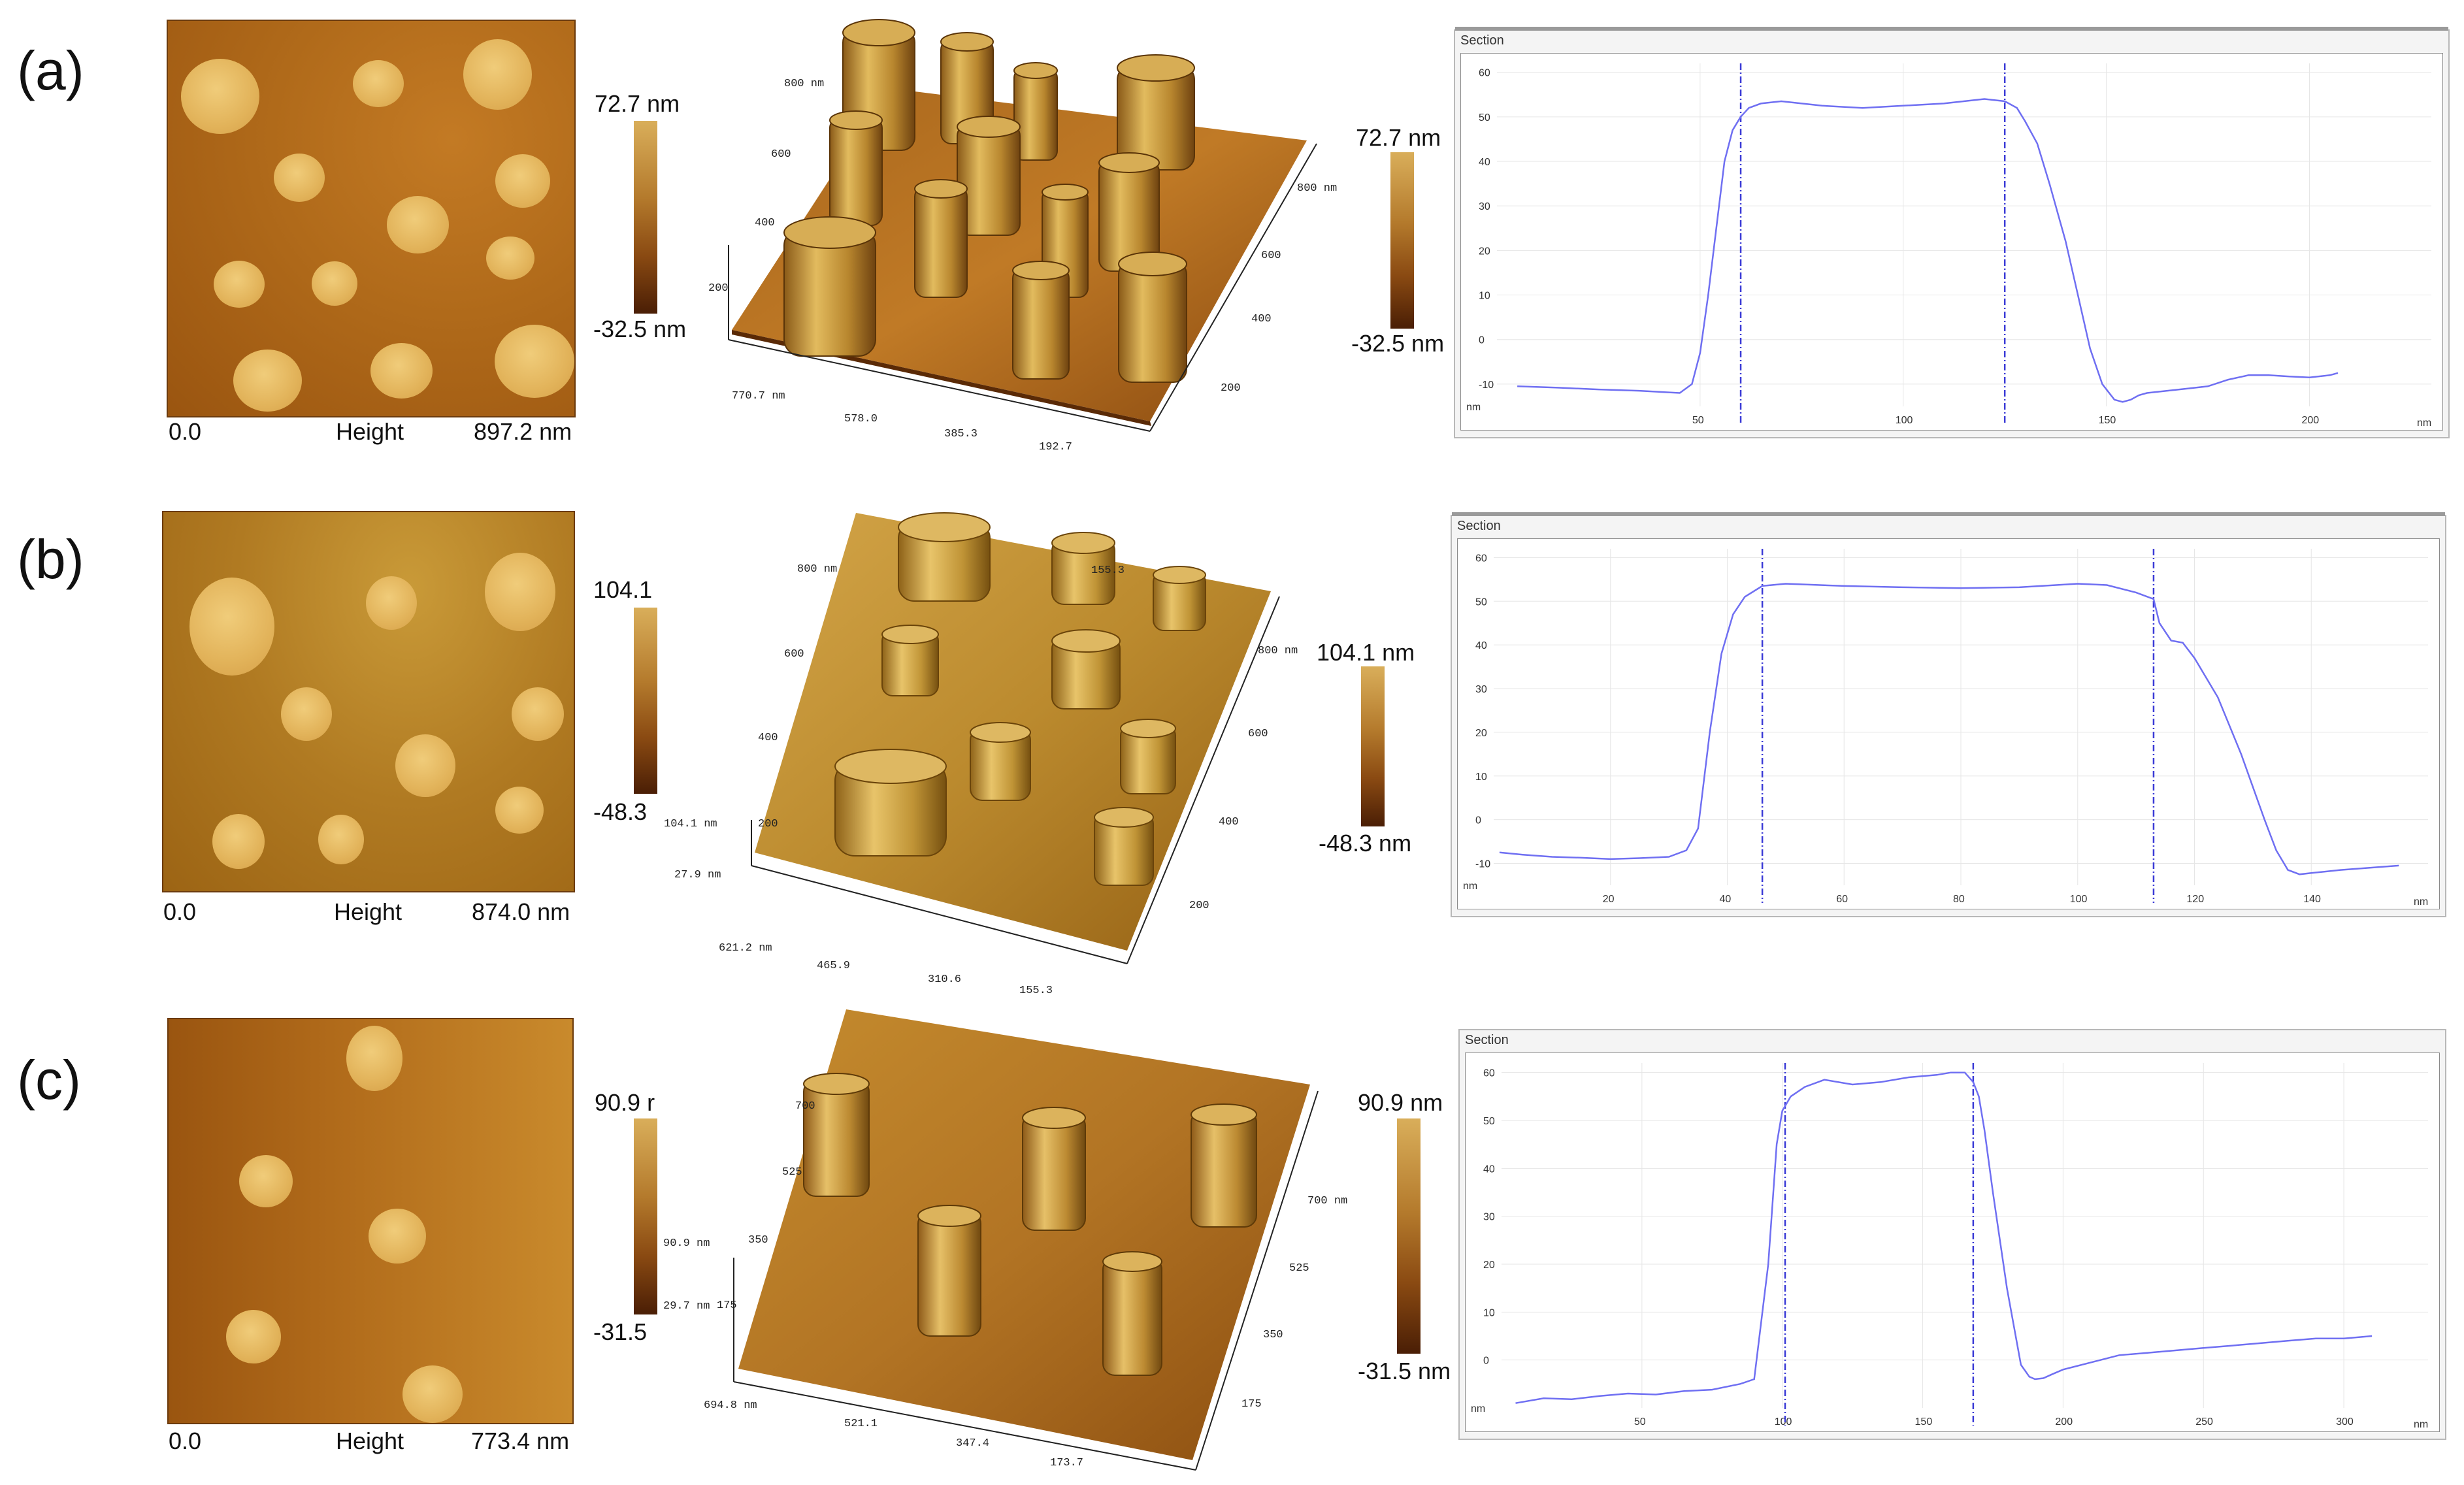 This screenshot has width=2464, height=1485. Describe the element at coordinates (523, 431) in the screenshot. I see `afm-scan-size-a: 897.2 nm` at that location.